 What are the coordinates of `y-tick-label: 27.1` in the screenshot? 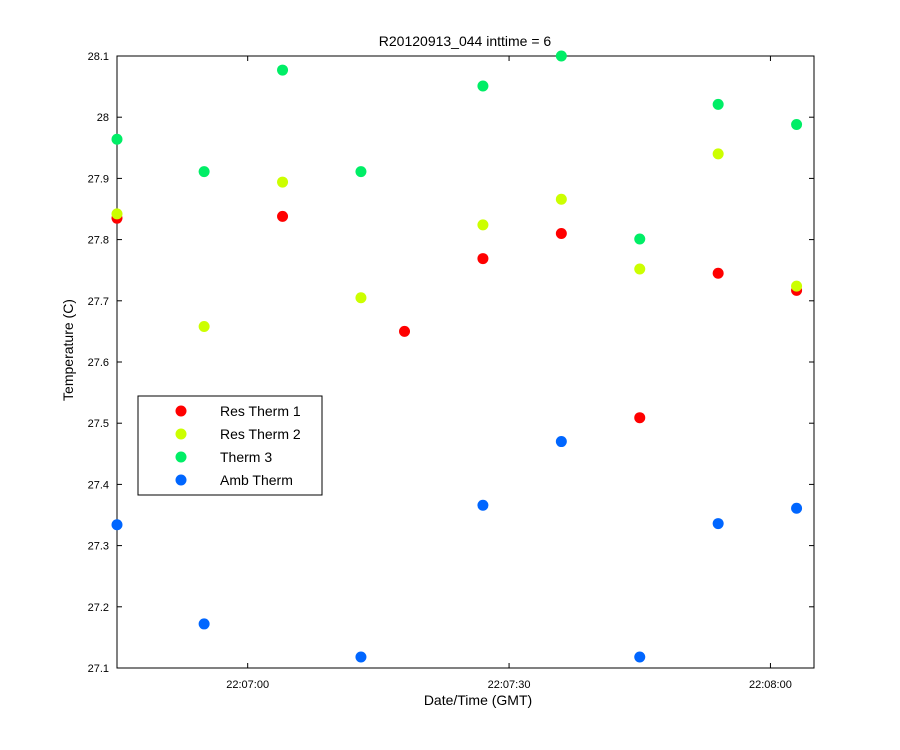 It's located at (98, 669).